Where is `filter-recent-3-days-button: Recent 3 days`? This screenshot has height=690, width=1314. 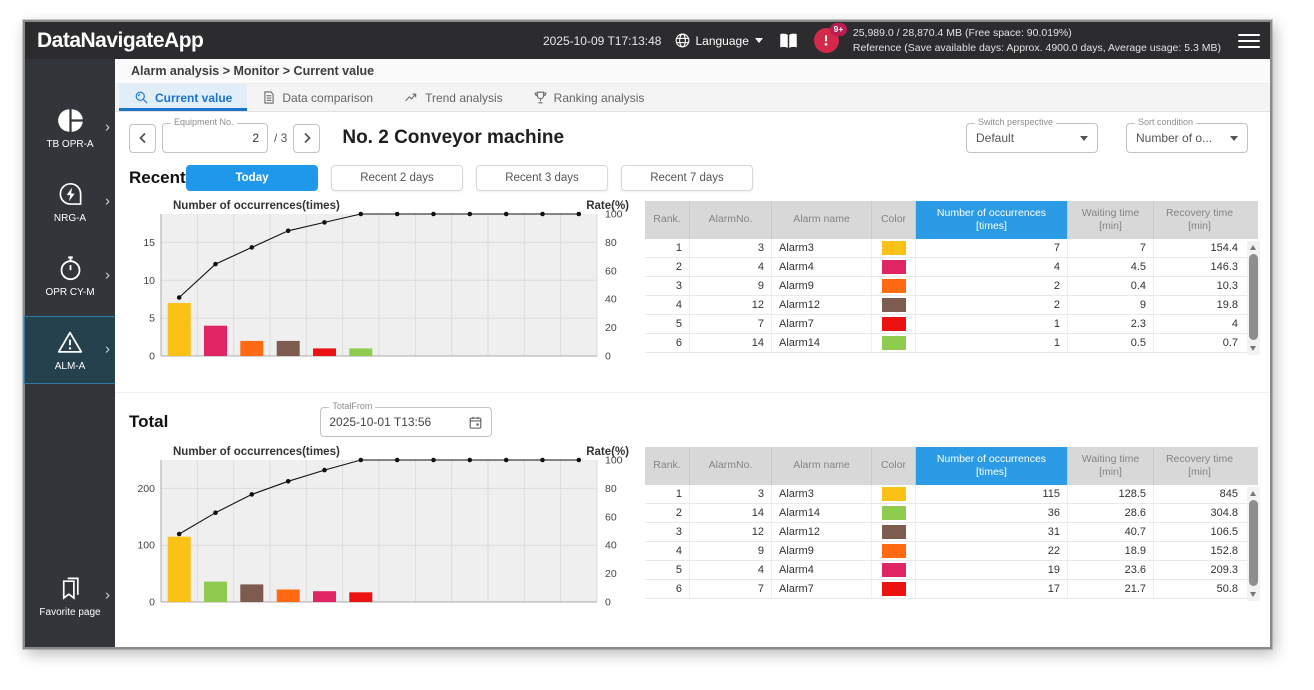 filter-recent-3-days-button: Recent 3 days is located at coordinates (542, 178).